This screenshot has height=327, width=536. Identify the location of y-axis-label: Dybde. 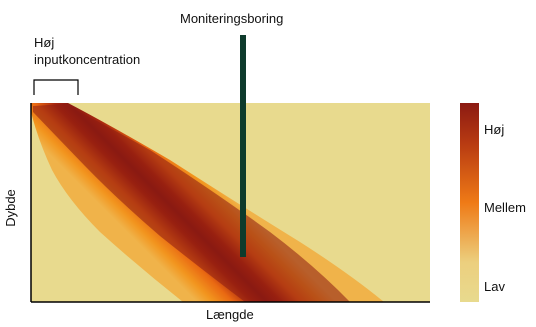
(10, 208).